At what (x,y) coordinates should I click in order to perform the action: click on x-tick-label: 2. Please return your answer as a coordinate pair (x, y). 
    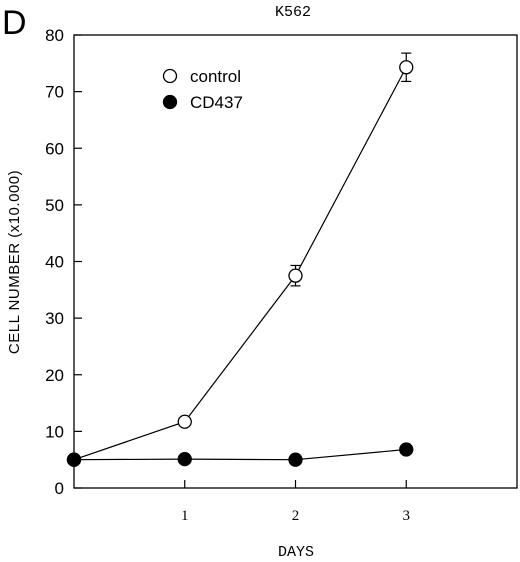
    Looking at the image, I should click on (296, 516).